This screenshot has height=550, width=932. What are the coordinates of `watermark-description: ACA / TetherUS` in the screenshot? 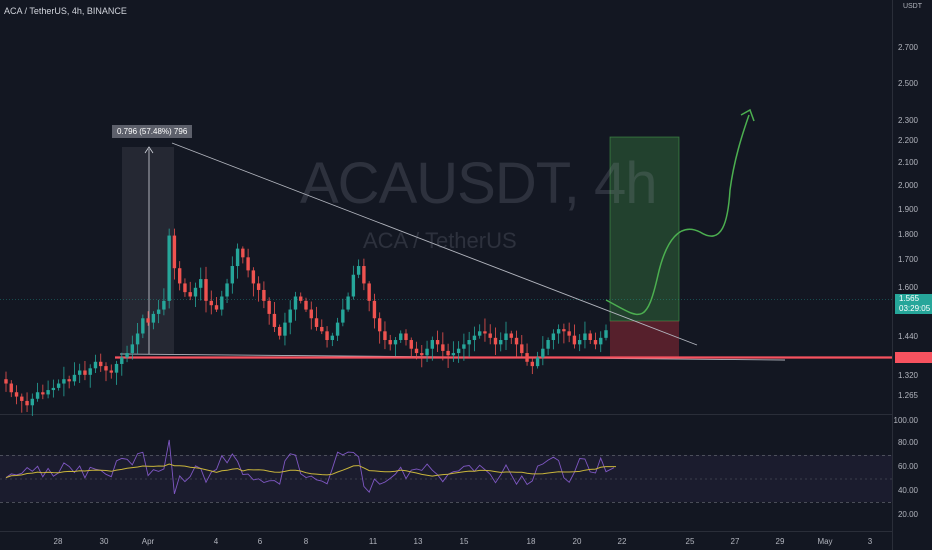 It's located at (440, 240).